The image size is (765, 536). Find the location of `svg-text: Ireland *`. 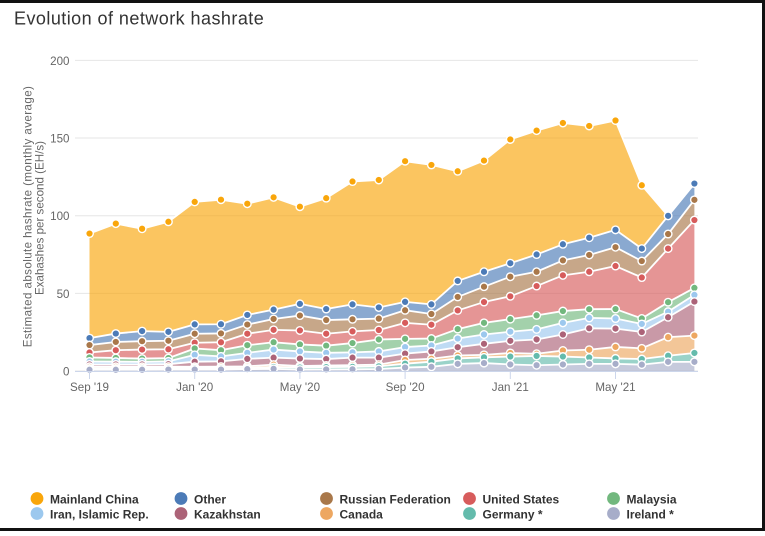

svg-text: Ireland * is located at coordinates (651, 514).